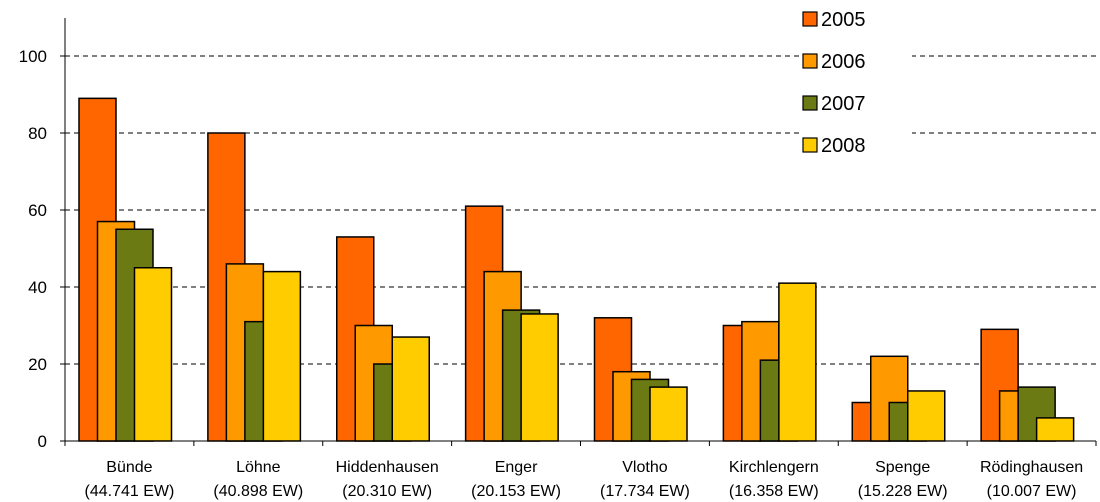 Image resolution: width=1100 pixels, height=502 pixels. Describe the element at coordinates (1031, 467) in the screenshot. I see `category-label-7: Rödinghausen` at that location.